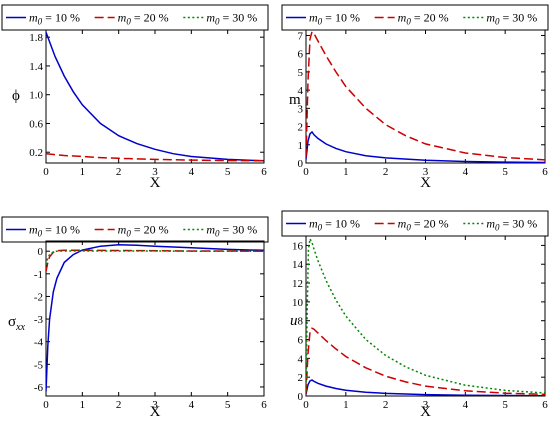  I want to click on y-tick-label: -5, so click(39, 365).